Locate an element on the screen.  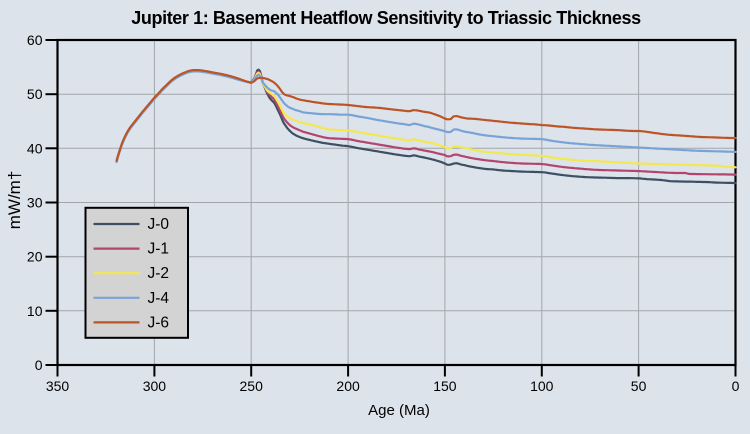
svg-text: 40 is located at coordinates (35, 148).